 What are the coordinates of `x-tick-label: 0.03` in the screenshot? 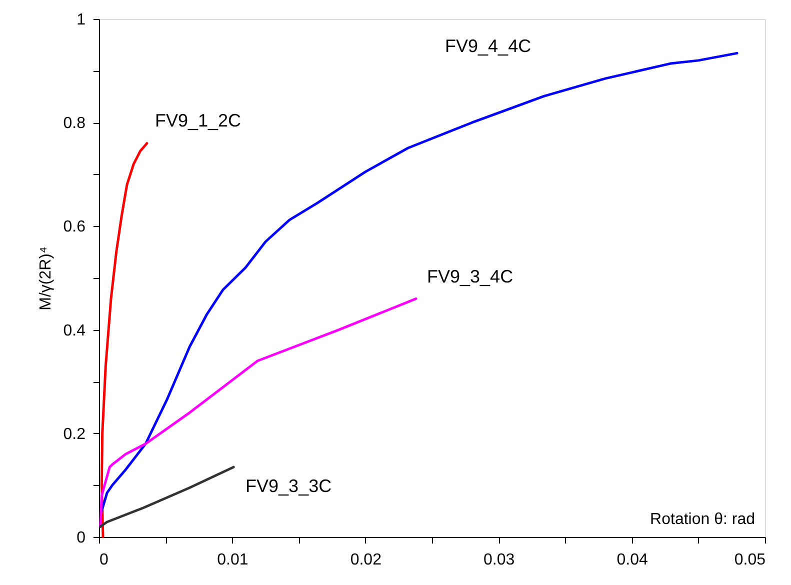 It's located at (499, 560).